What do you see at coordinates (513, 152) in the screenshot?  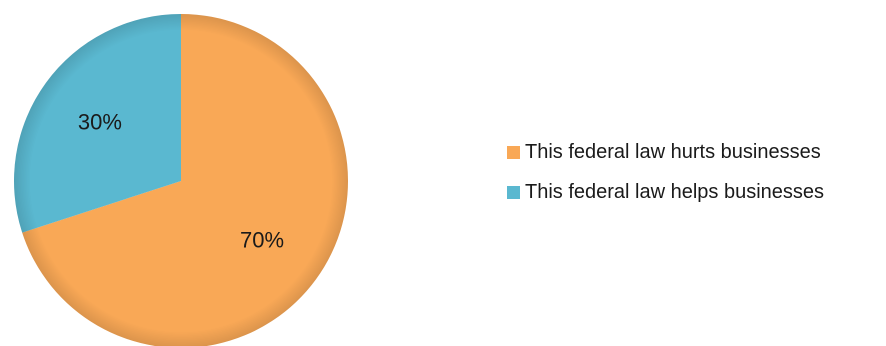 I see `legend-swatch-hurts` at bounding box center [513, 152].